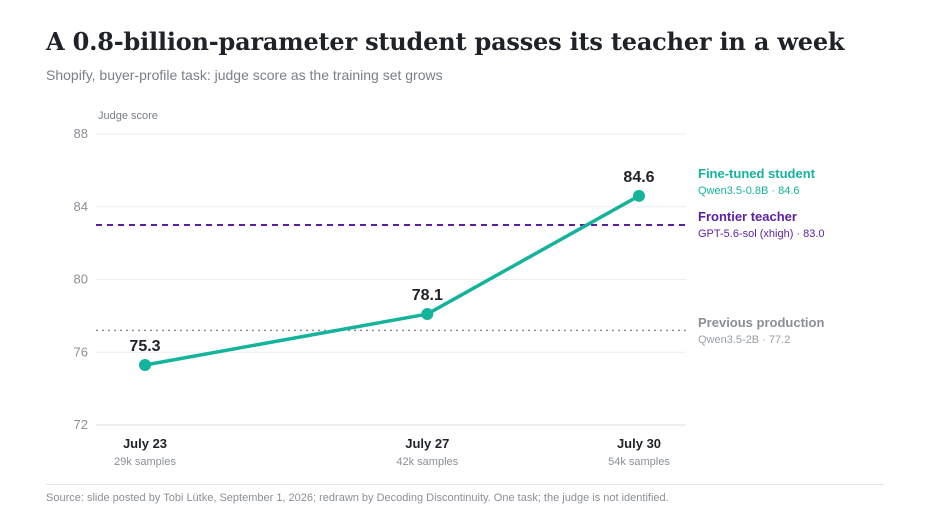  Describe the element at coordinates (145, 462) in the screenshot. I see `x-tick-sublabel: 29k samples` at that location.